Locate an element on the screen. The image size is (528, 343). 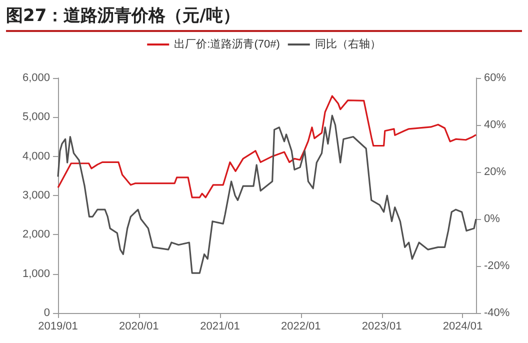
x-tick-label: 2023/01 is located at coordinates (382, 326).